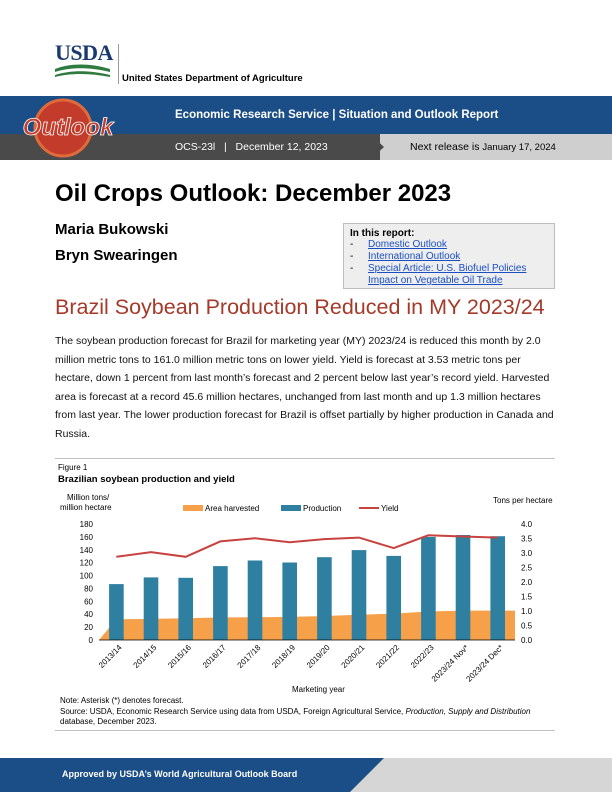  I want to click on y2-tick-label: 1.0, so click(527, 611).